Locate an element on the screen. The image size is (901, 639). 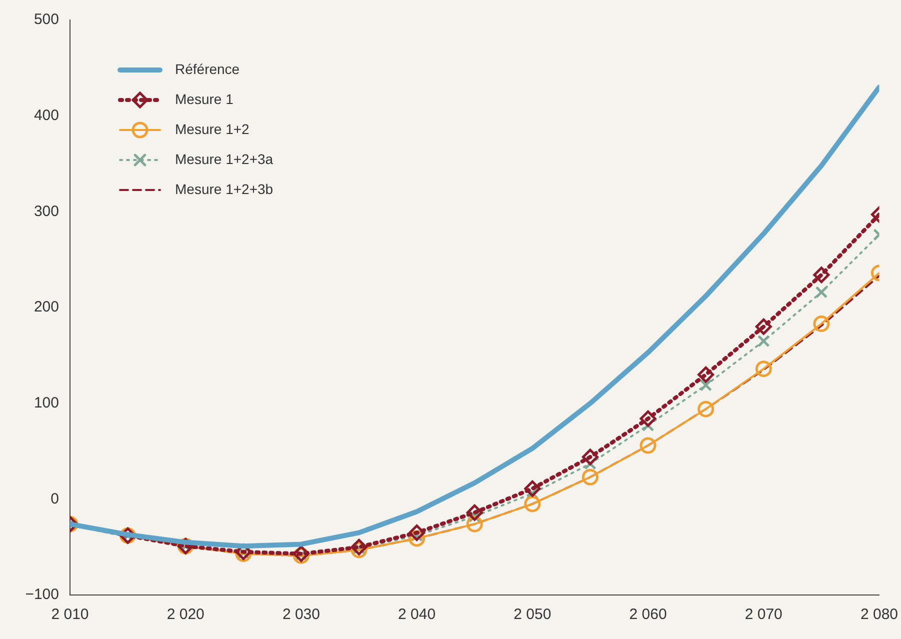
legend-label: Mesure 1 is located at coordinates (204, 98).